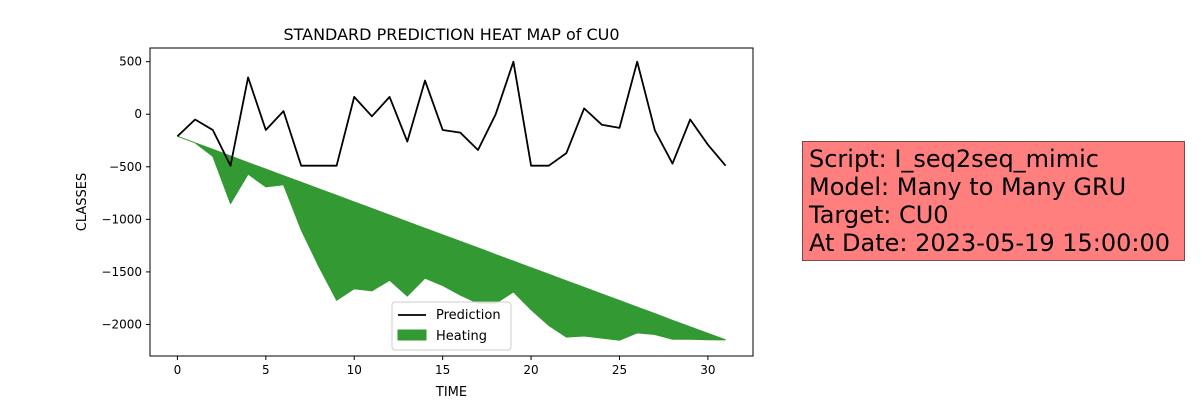 The height and width of the screenshot is (400, 1202). Describe the element at coordinates (121, 324) in the screenshot. I see `y-tick-label: −2000` at that location.